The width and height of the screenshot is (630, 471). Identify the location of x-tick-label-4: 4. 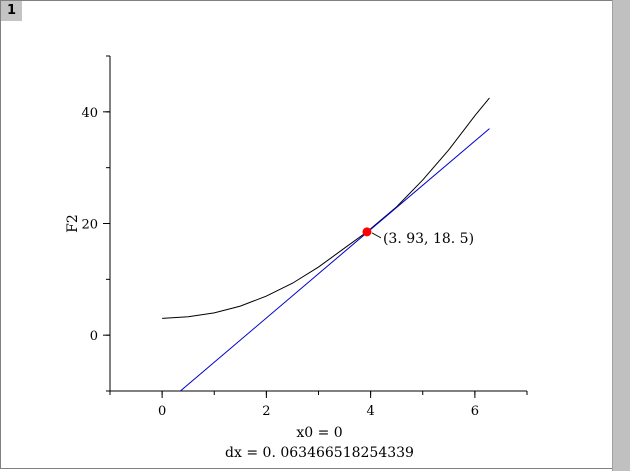
(370, 411).